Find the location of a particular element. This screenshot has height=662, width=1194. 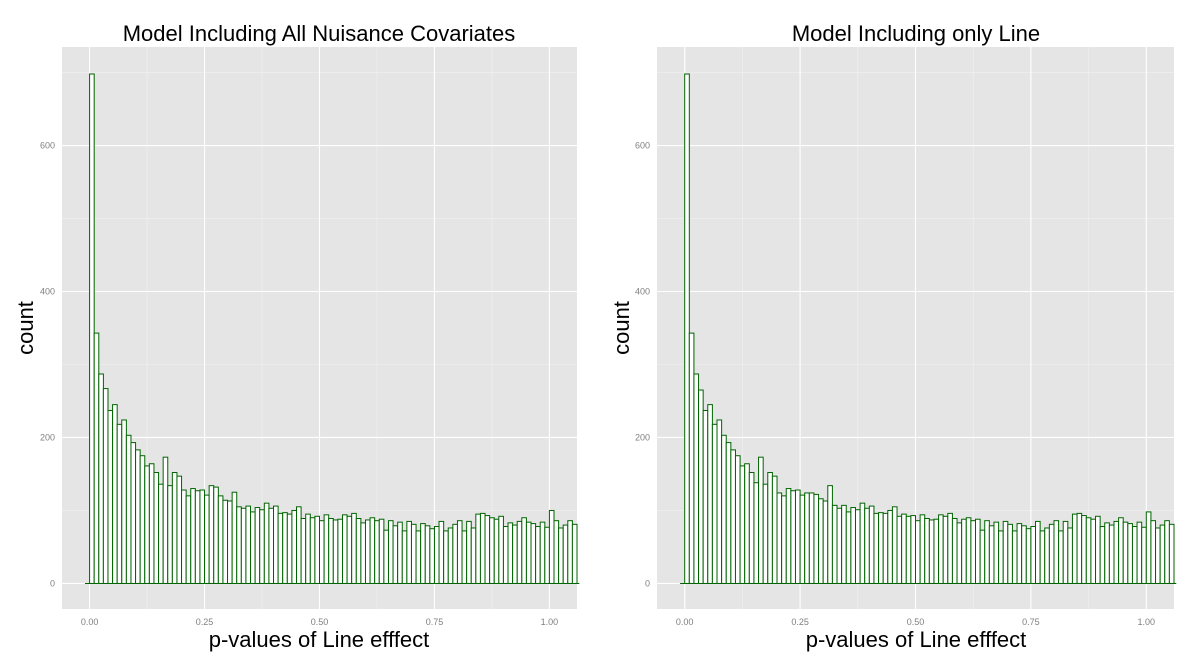

chart-title: Model Including All Nuisance Covariates is located at coordinates (319, 33).